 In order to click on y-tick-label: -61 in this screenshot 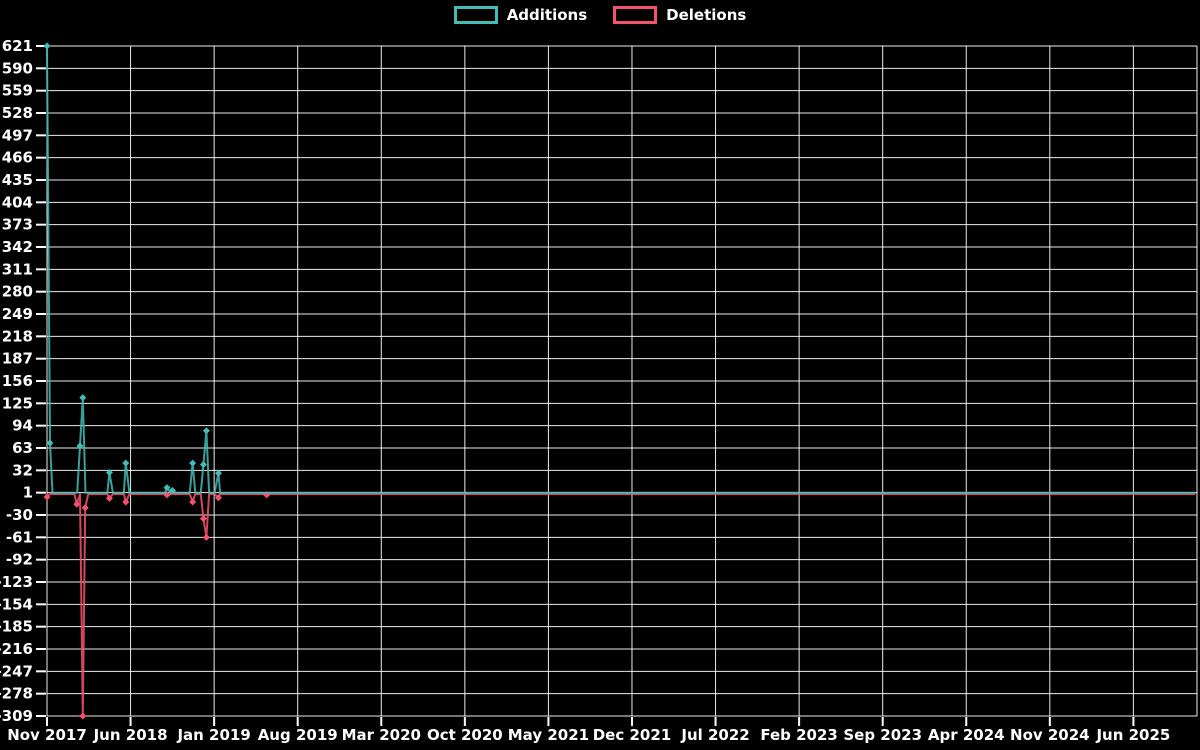, I will do `click(19, 537)`.